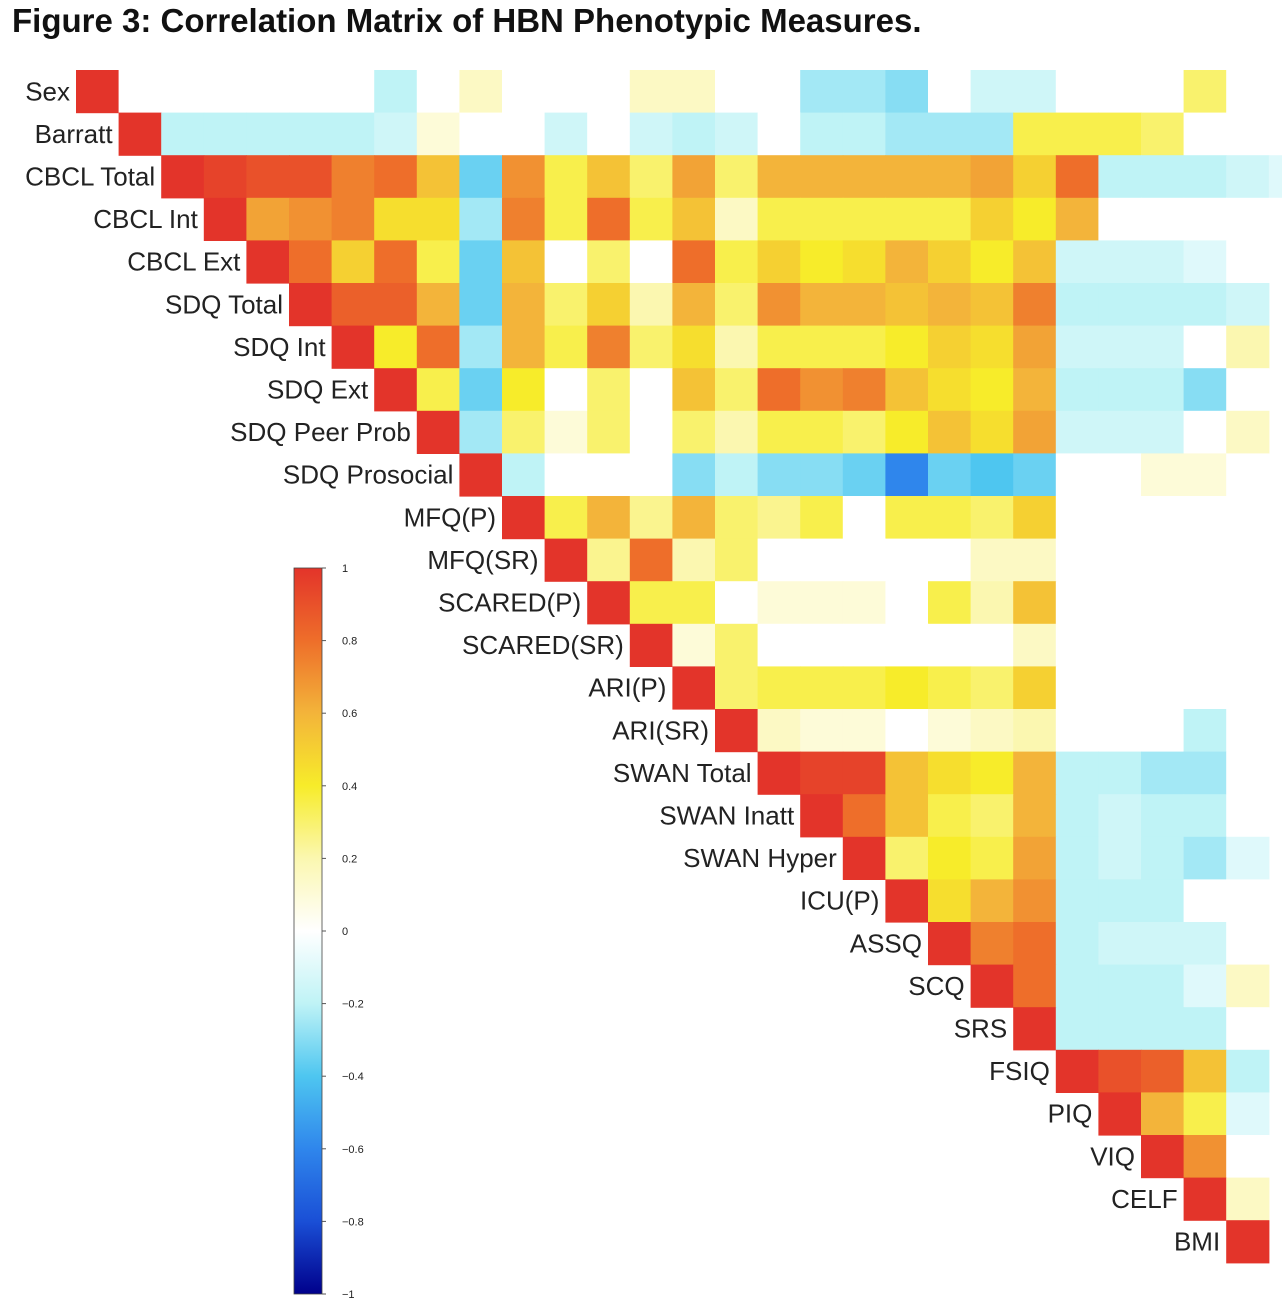 The height and width of the screenshot is (1304, 1282). What do you see at coordinates (450, 517) in the screenshot?
I see `variable-label: MFQ(P)` at bounding box center [450, 517].